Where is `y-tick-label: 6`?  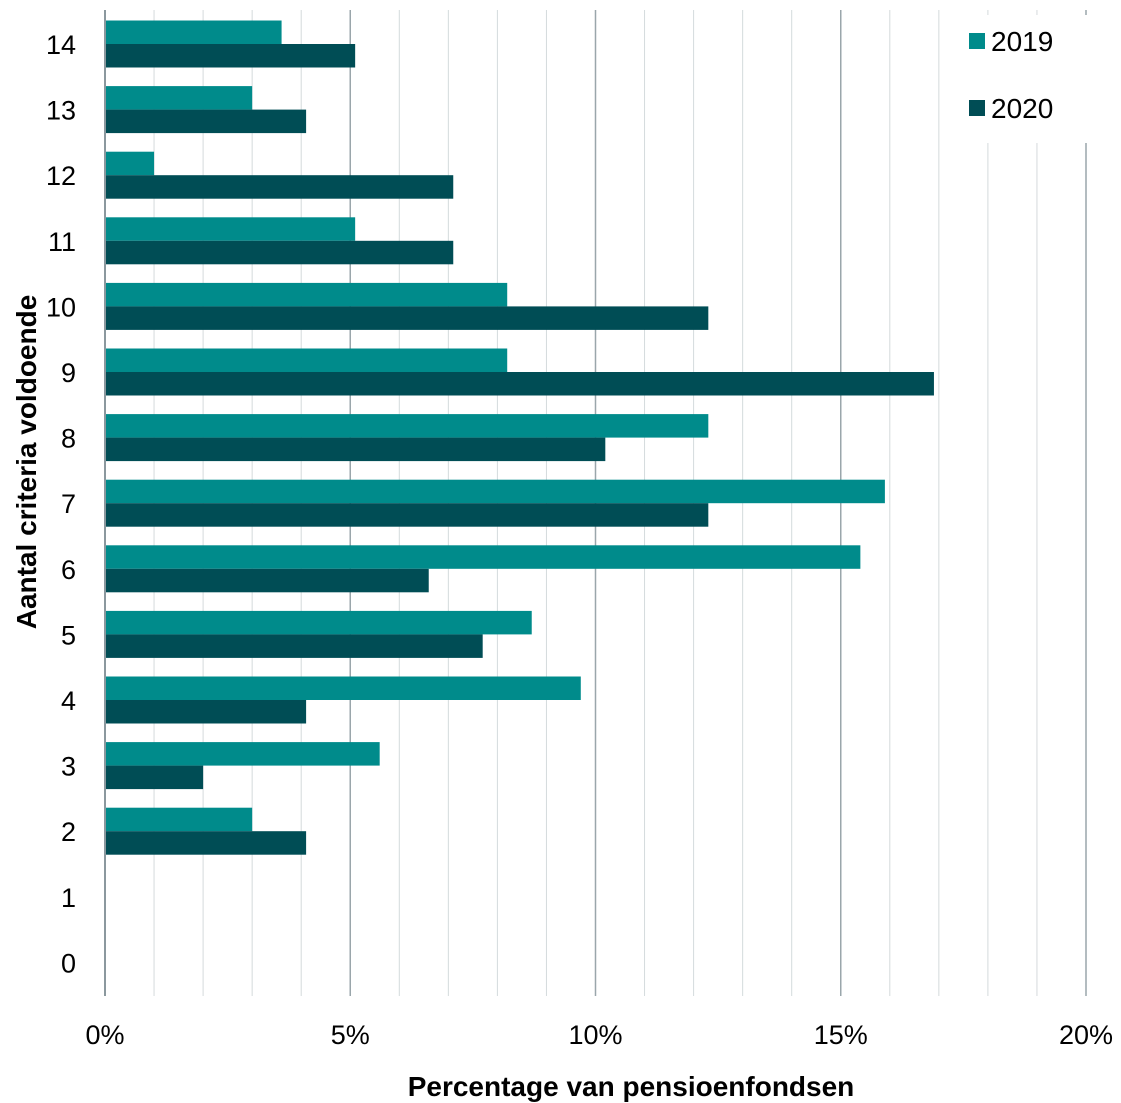
y-tick-label: 6 is located at coordinates (68, 570).